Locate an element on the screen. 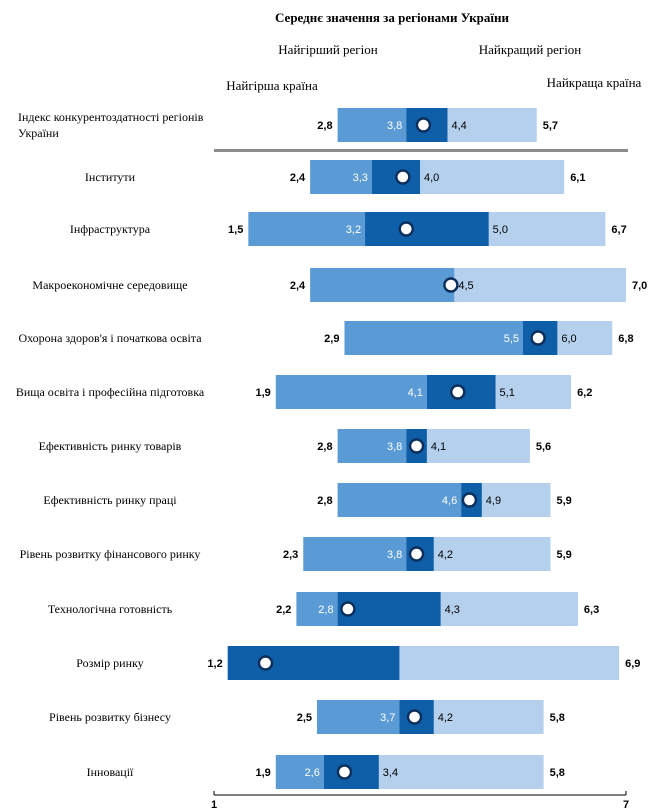 This screenshot has height=811, width=651. value-label-worst-country: 2,9 is located at coordinates (331, 339).